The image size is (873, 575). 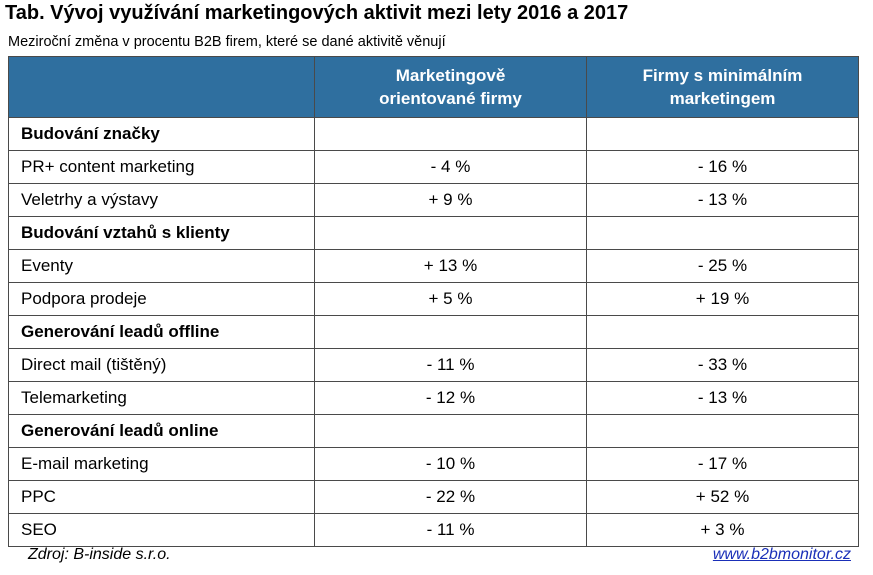 I want to click on row-label: Podpora prodeje, so click(x=161, y=299).